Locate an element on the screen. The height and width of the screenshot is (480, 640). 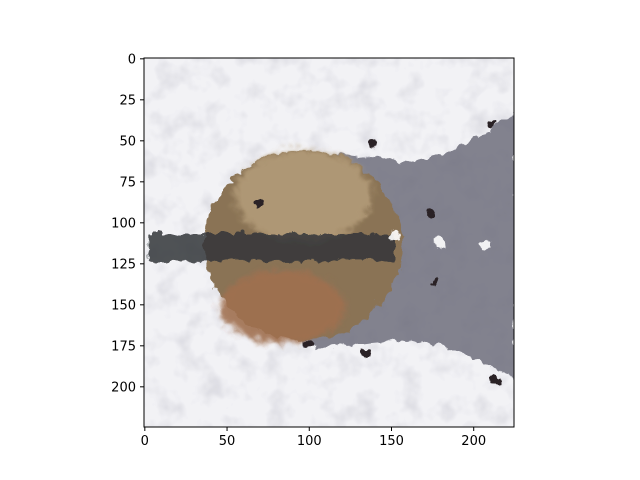
x-tick-label: 50 is located at coordinates (227, 441).